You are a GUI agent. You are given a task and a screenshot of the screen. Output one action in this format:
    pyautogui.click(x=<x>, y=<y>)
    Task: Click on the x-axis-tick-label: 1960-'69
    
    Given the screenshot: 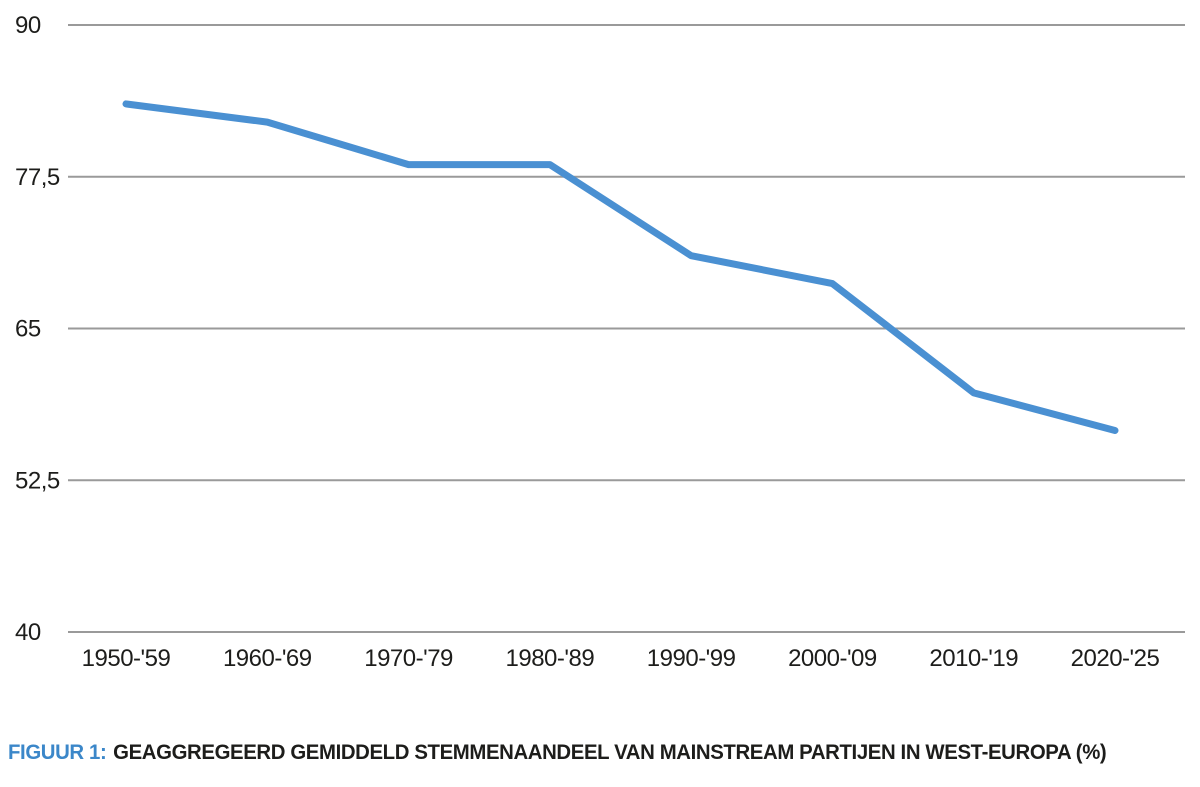 What is the action you would take?
    pyautogui.click(x=267, y=658)
    